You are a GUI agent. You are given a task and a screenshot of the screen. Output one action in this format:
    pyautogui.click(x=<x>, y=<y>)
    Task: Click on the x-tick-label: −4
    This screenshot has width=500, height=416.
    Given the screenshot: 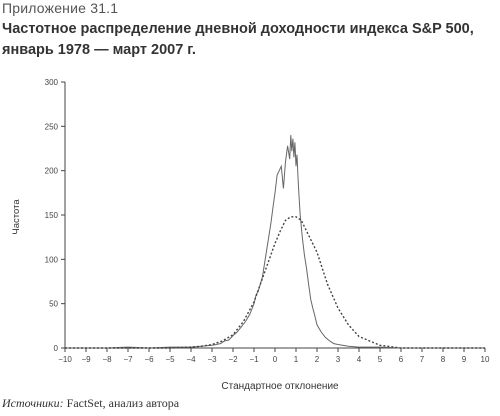 What is the action you would take?
    pyautogui.click(x=191, y=359)
    